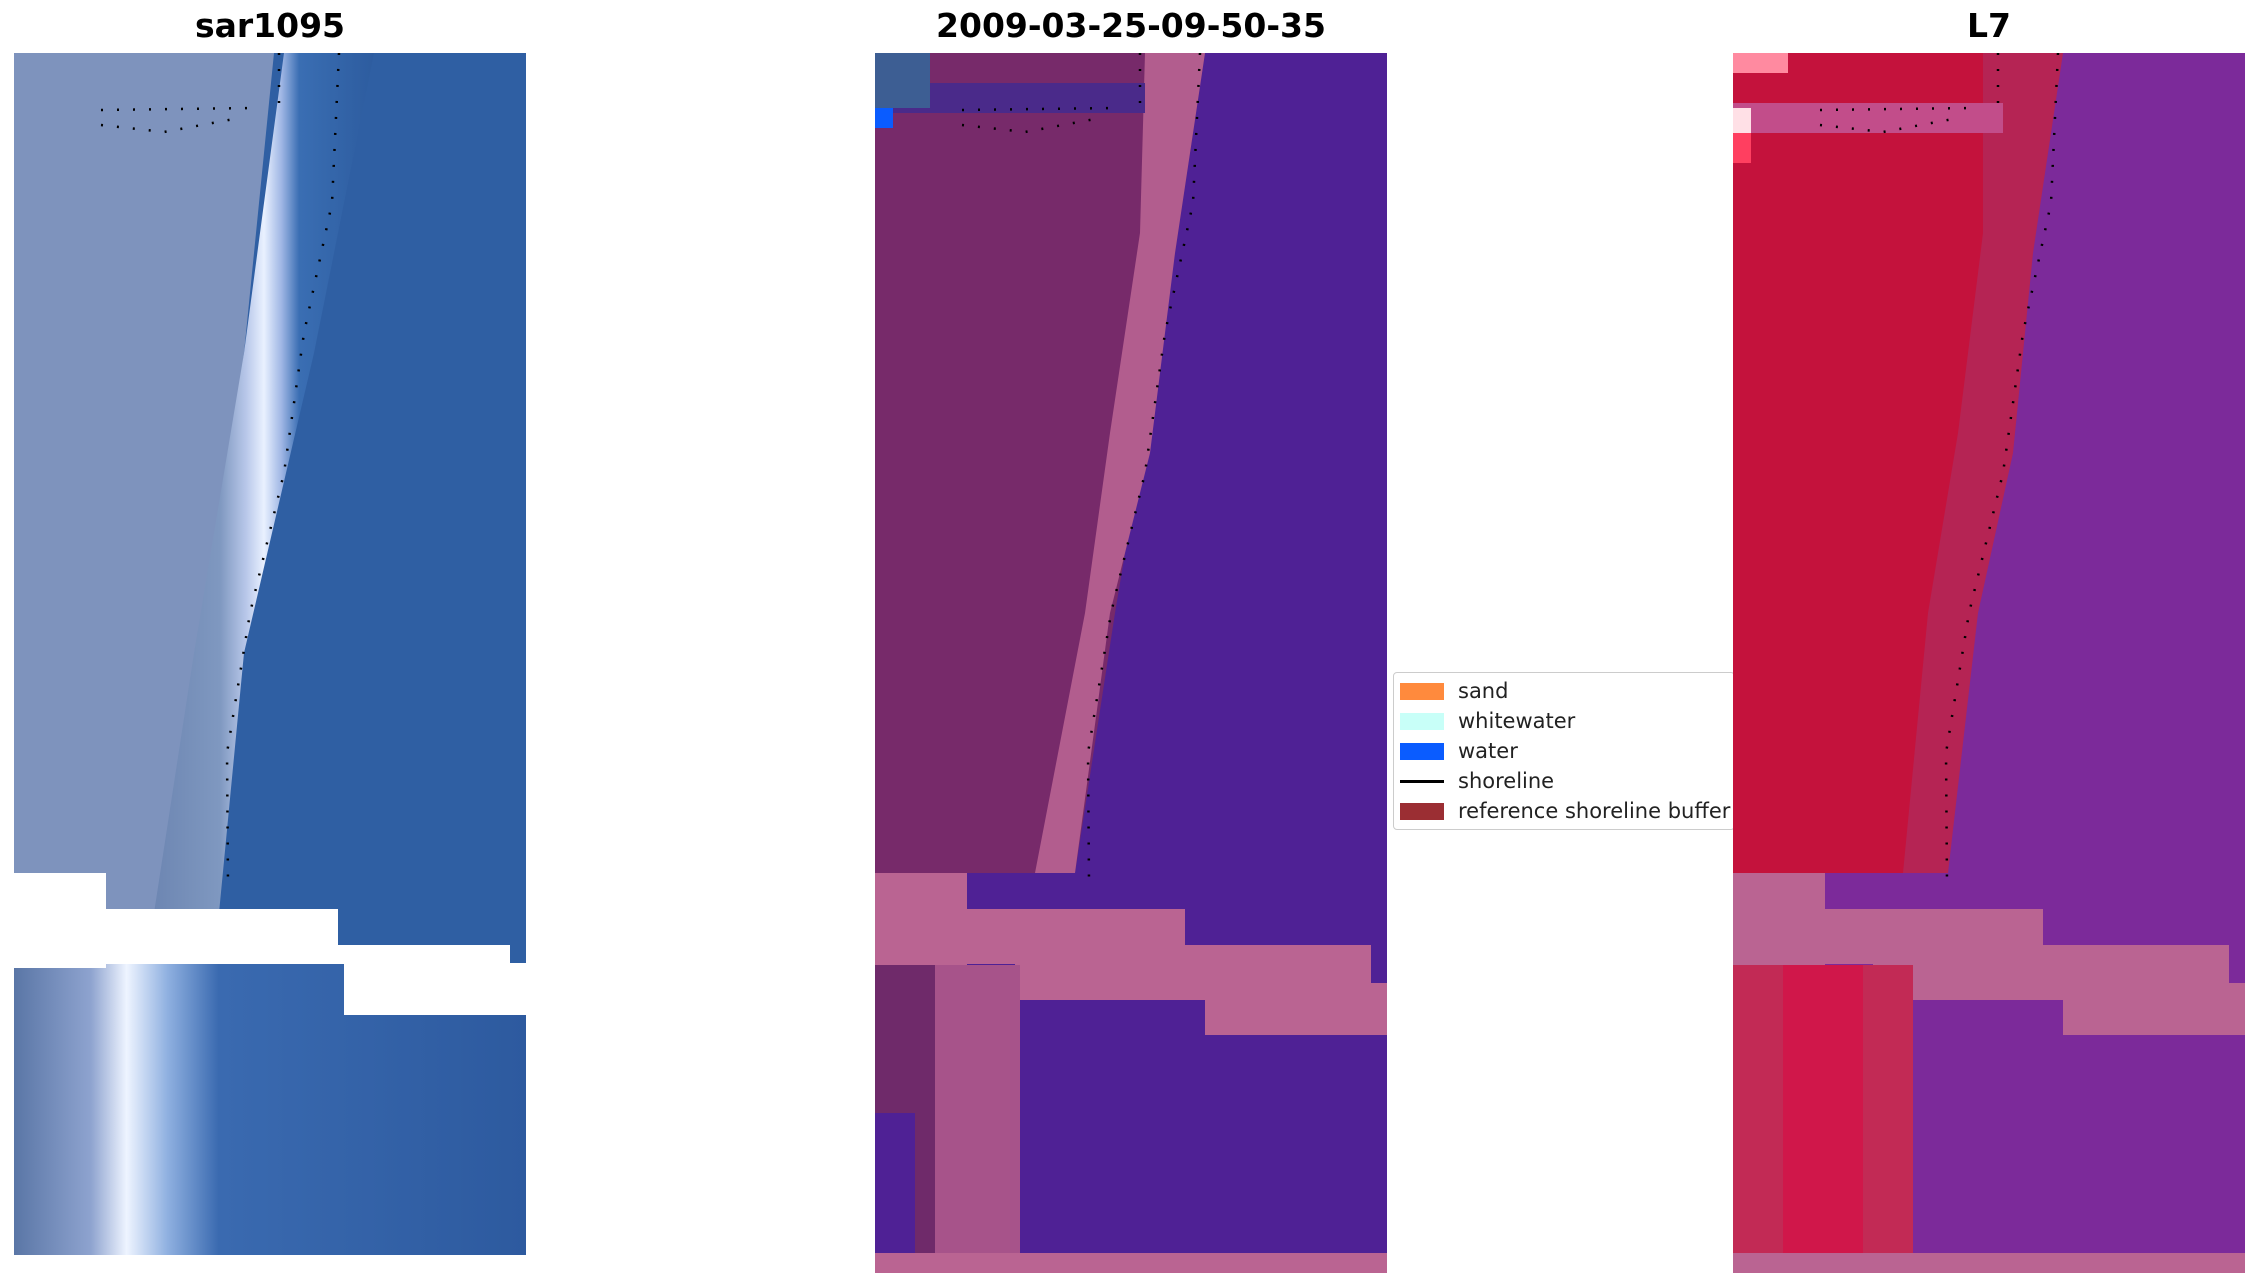  Describe the element at coordinates (1989, 25) in the screenshot. I see `panel-title-l7: L7` at that location.